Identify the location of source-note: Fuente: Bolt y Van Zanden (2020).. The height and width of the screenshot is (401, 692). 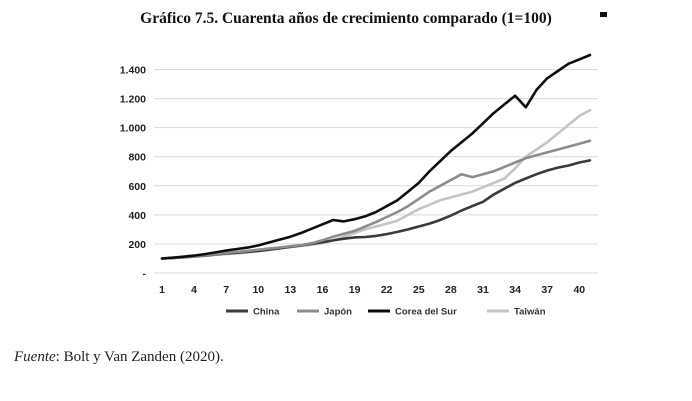
(119, 357).